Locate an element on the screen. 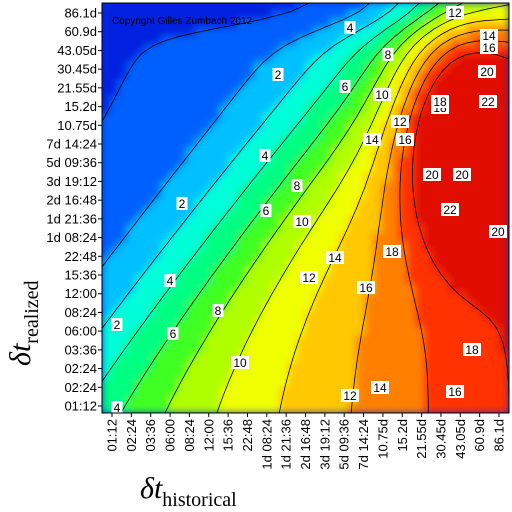 This screenshot has height=512, width=512. contour-label-text: 20 is located at coordinates (498, 232).